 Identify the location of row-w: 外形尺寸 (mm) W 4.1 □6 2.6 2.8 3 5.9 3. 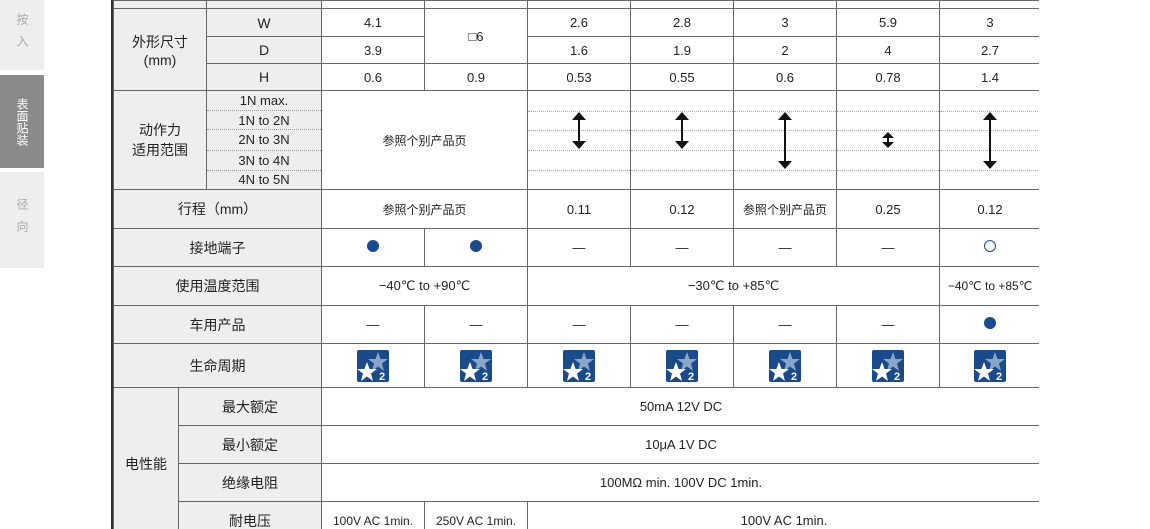
(576, 49).